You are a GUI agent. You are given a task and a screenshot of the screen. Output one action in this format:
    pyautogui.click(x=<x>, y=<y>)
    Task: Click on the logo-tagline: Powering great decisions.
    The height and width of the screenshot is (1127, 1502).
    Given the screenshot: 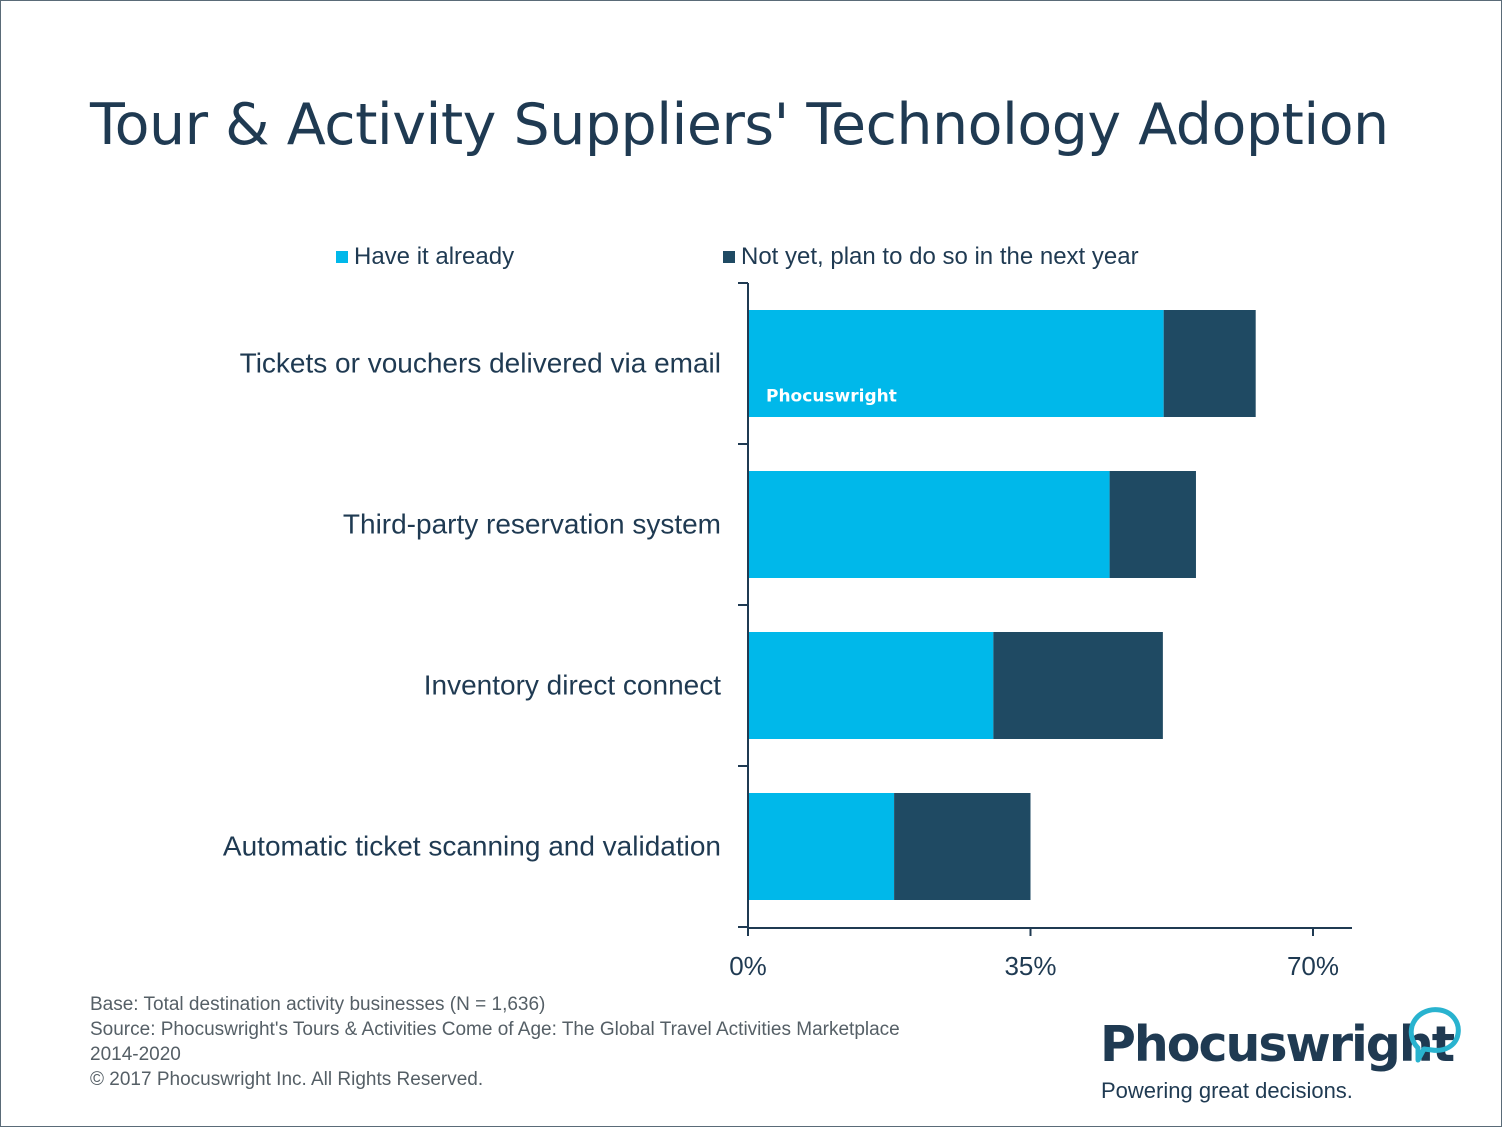 What is the action you would take?
    pyautogui.click(x=1227, y=1090)
    